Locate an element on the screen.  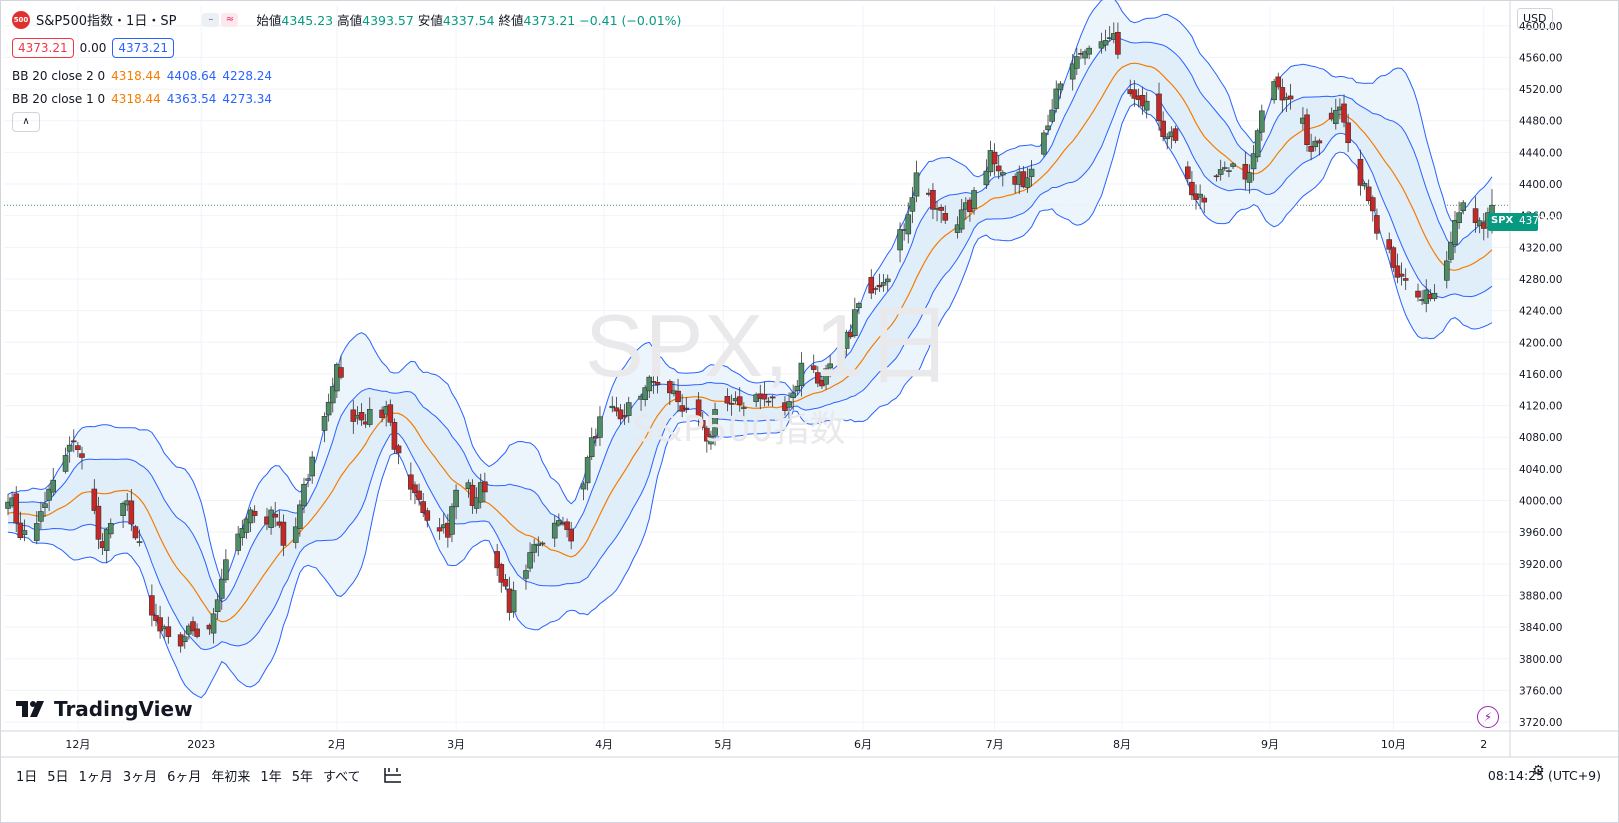
range-6m: 6ヶ月 is located at coordinates (184, 777).